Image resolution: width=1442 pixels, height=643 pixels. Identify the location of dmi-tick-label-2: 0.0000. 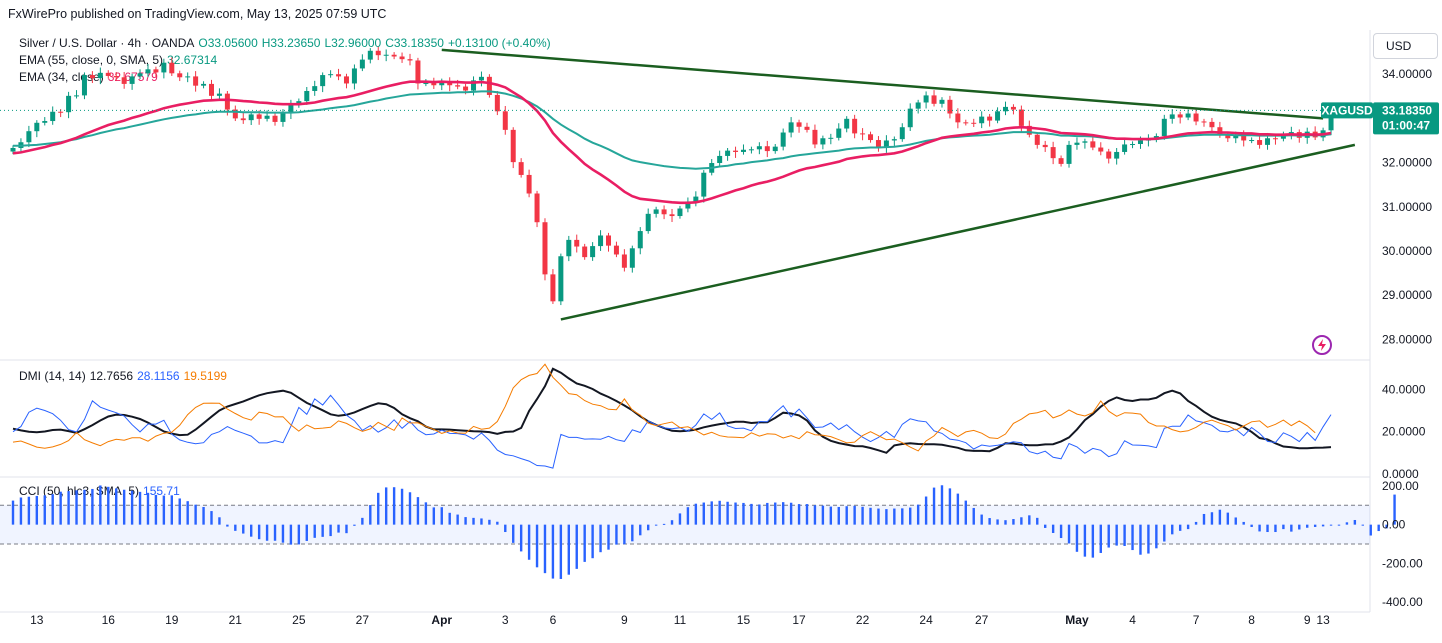
(1400, 474).